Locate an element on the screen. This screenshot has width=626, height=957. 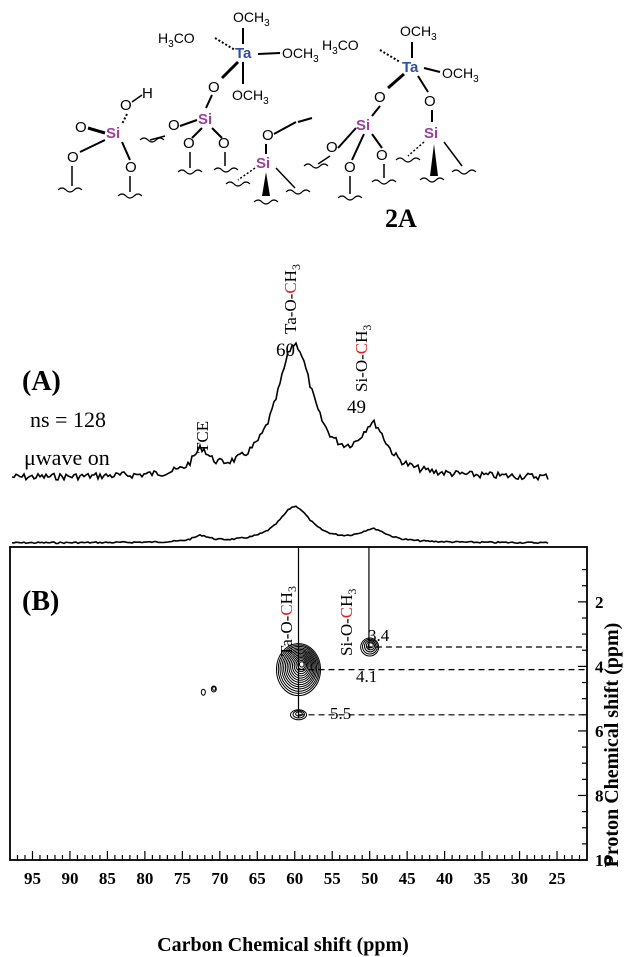
peak-shift-49: 49 is located at coordinates (356, 407).